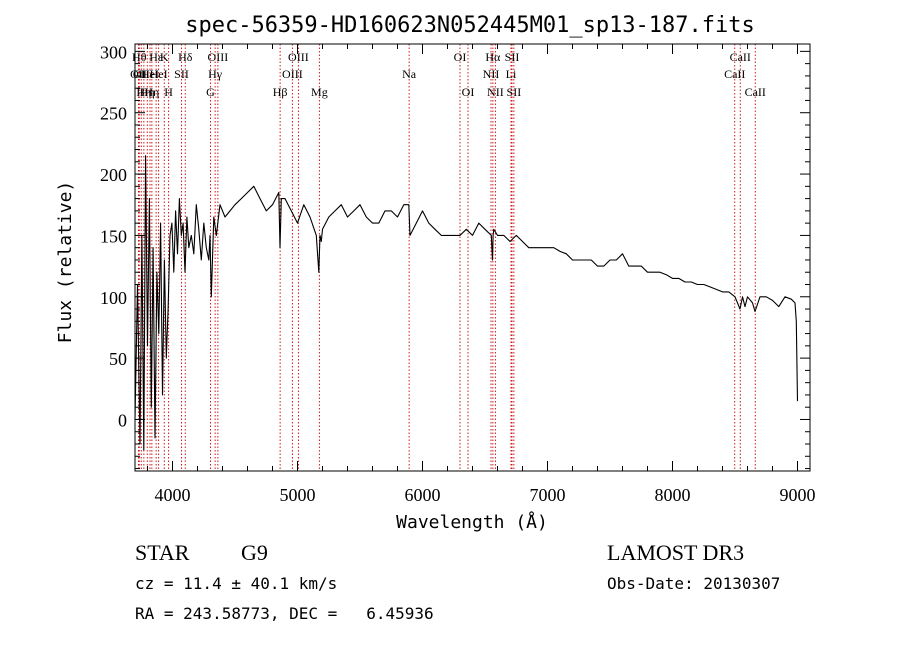 The width and height of the screenshot is (900, 649). I want to click on x-tick-label-1: 5000, so click(298, 495).